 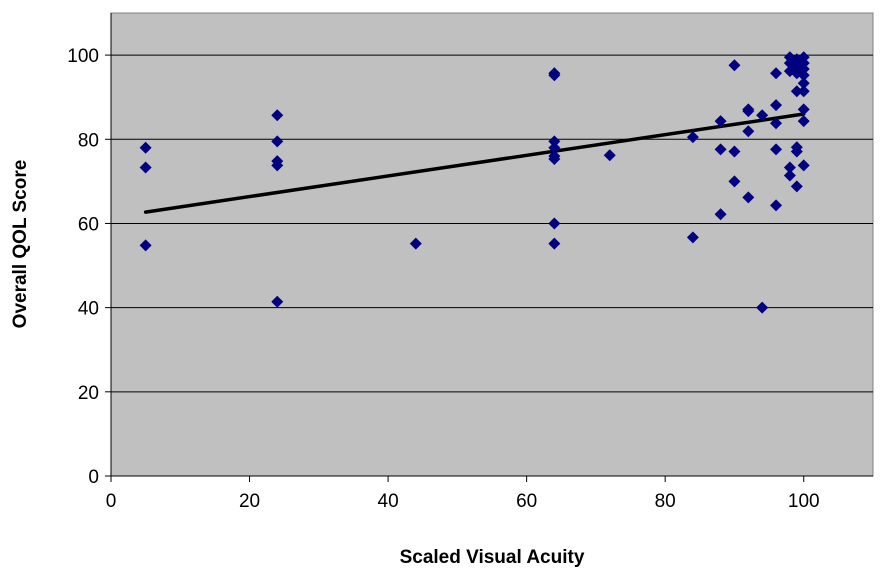 I want to click on x-tick-label: 0, so click(x=111, y=501).